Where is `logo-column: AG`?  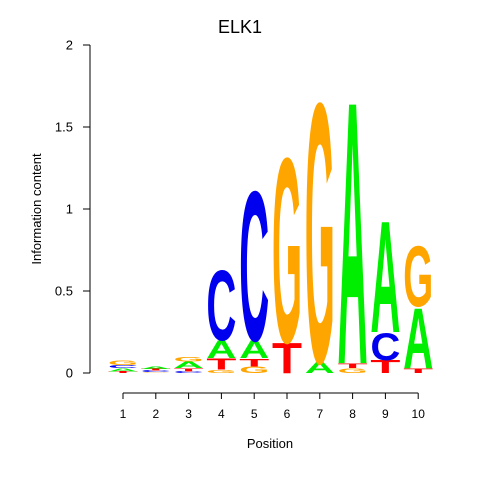 logo-column: AG is located at coordinates (320, 232).